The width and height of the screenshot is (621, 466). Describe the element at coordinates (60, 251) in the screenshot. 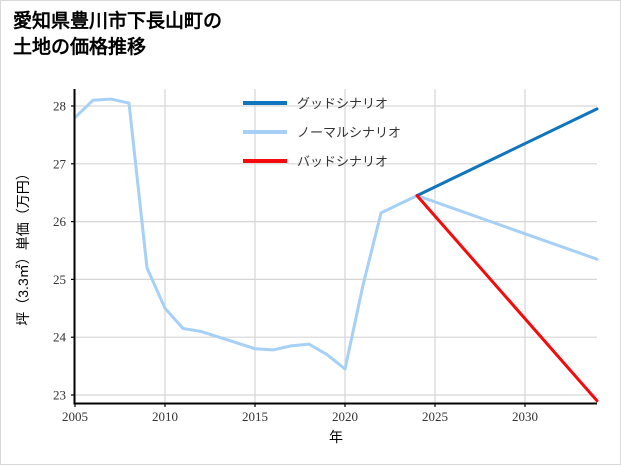

I see `y-axis-tick-labels: 23 24 25 26 27 28` at that location.